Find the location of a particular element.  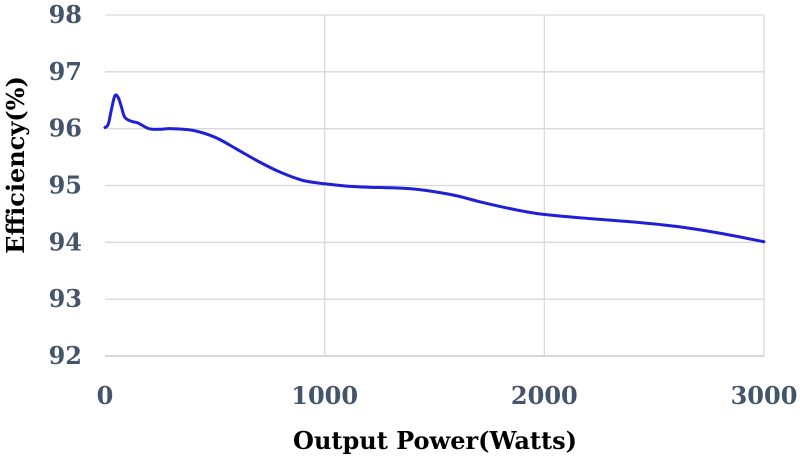

y-tick-label: 93 is located at coordinates (65, 298).